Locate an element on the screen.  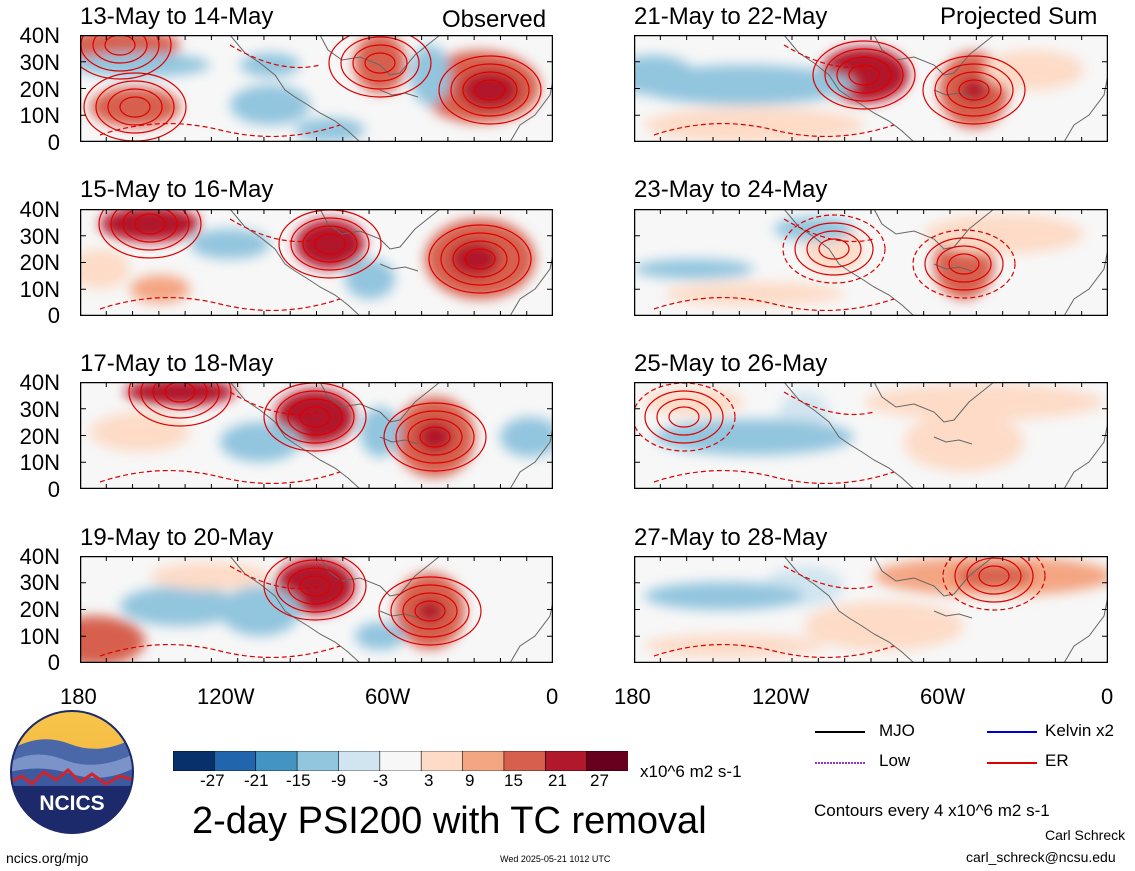
lon-label: 180 is located at coordinates (632, 696).